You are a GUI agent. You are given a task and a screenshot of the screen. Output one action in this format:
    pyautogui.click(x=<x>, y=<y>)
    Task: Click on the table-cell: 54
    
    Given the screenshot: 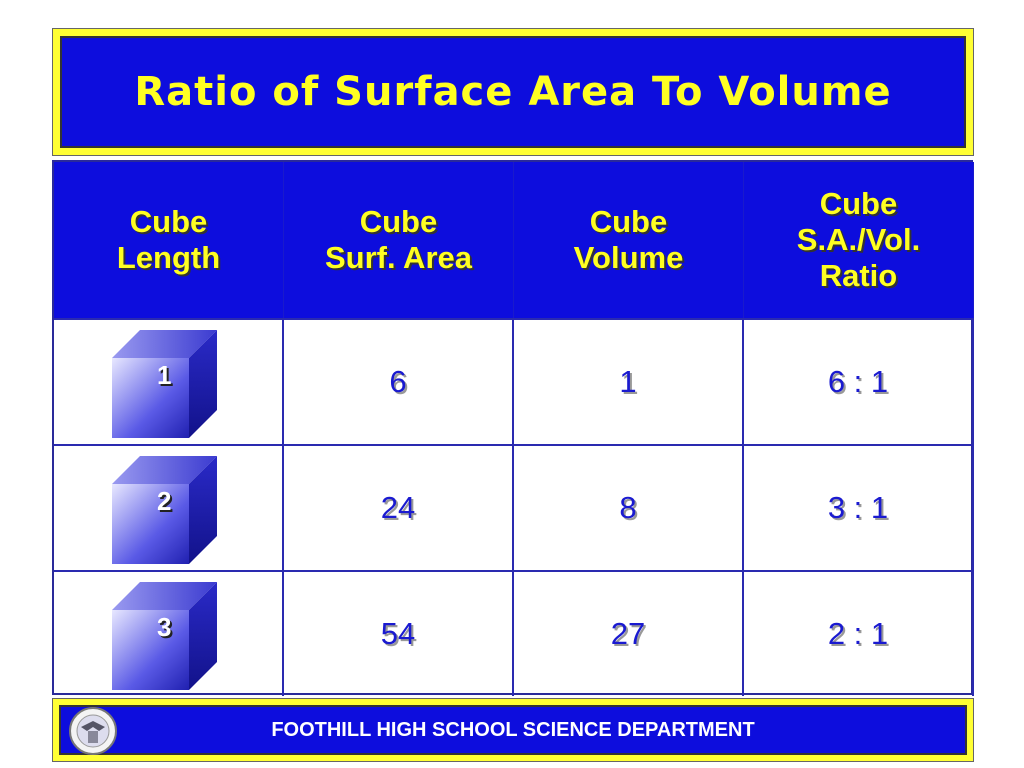 What is the action you would take?
    pyautogui.click(x=399, y=633)
    